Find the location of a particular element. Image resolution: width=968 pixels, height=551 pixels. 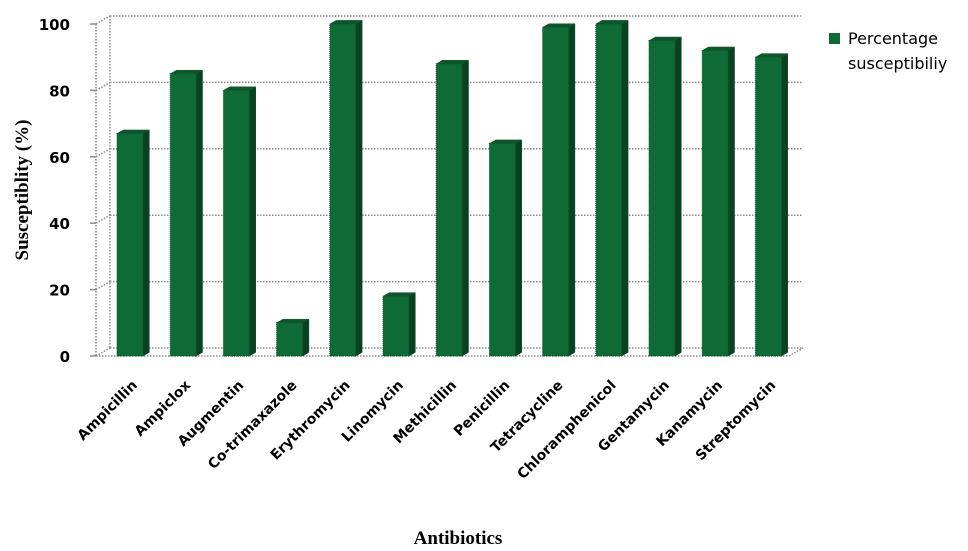

bar-gentamycin is located at coordinates (665, 196).